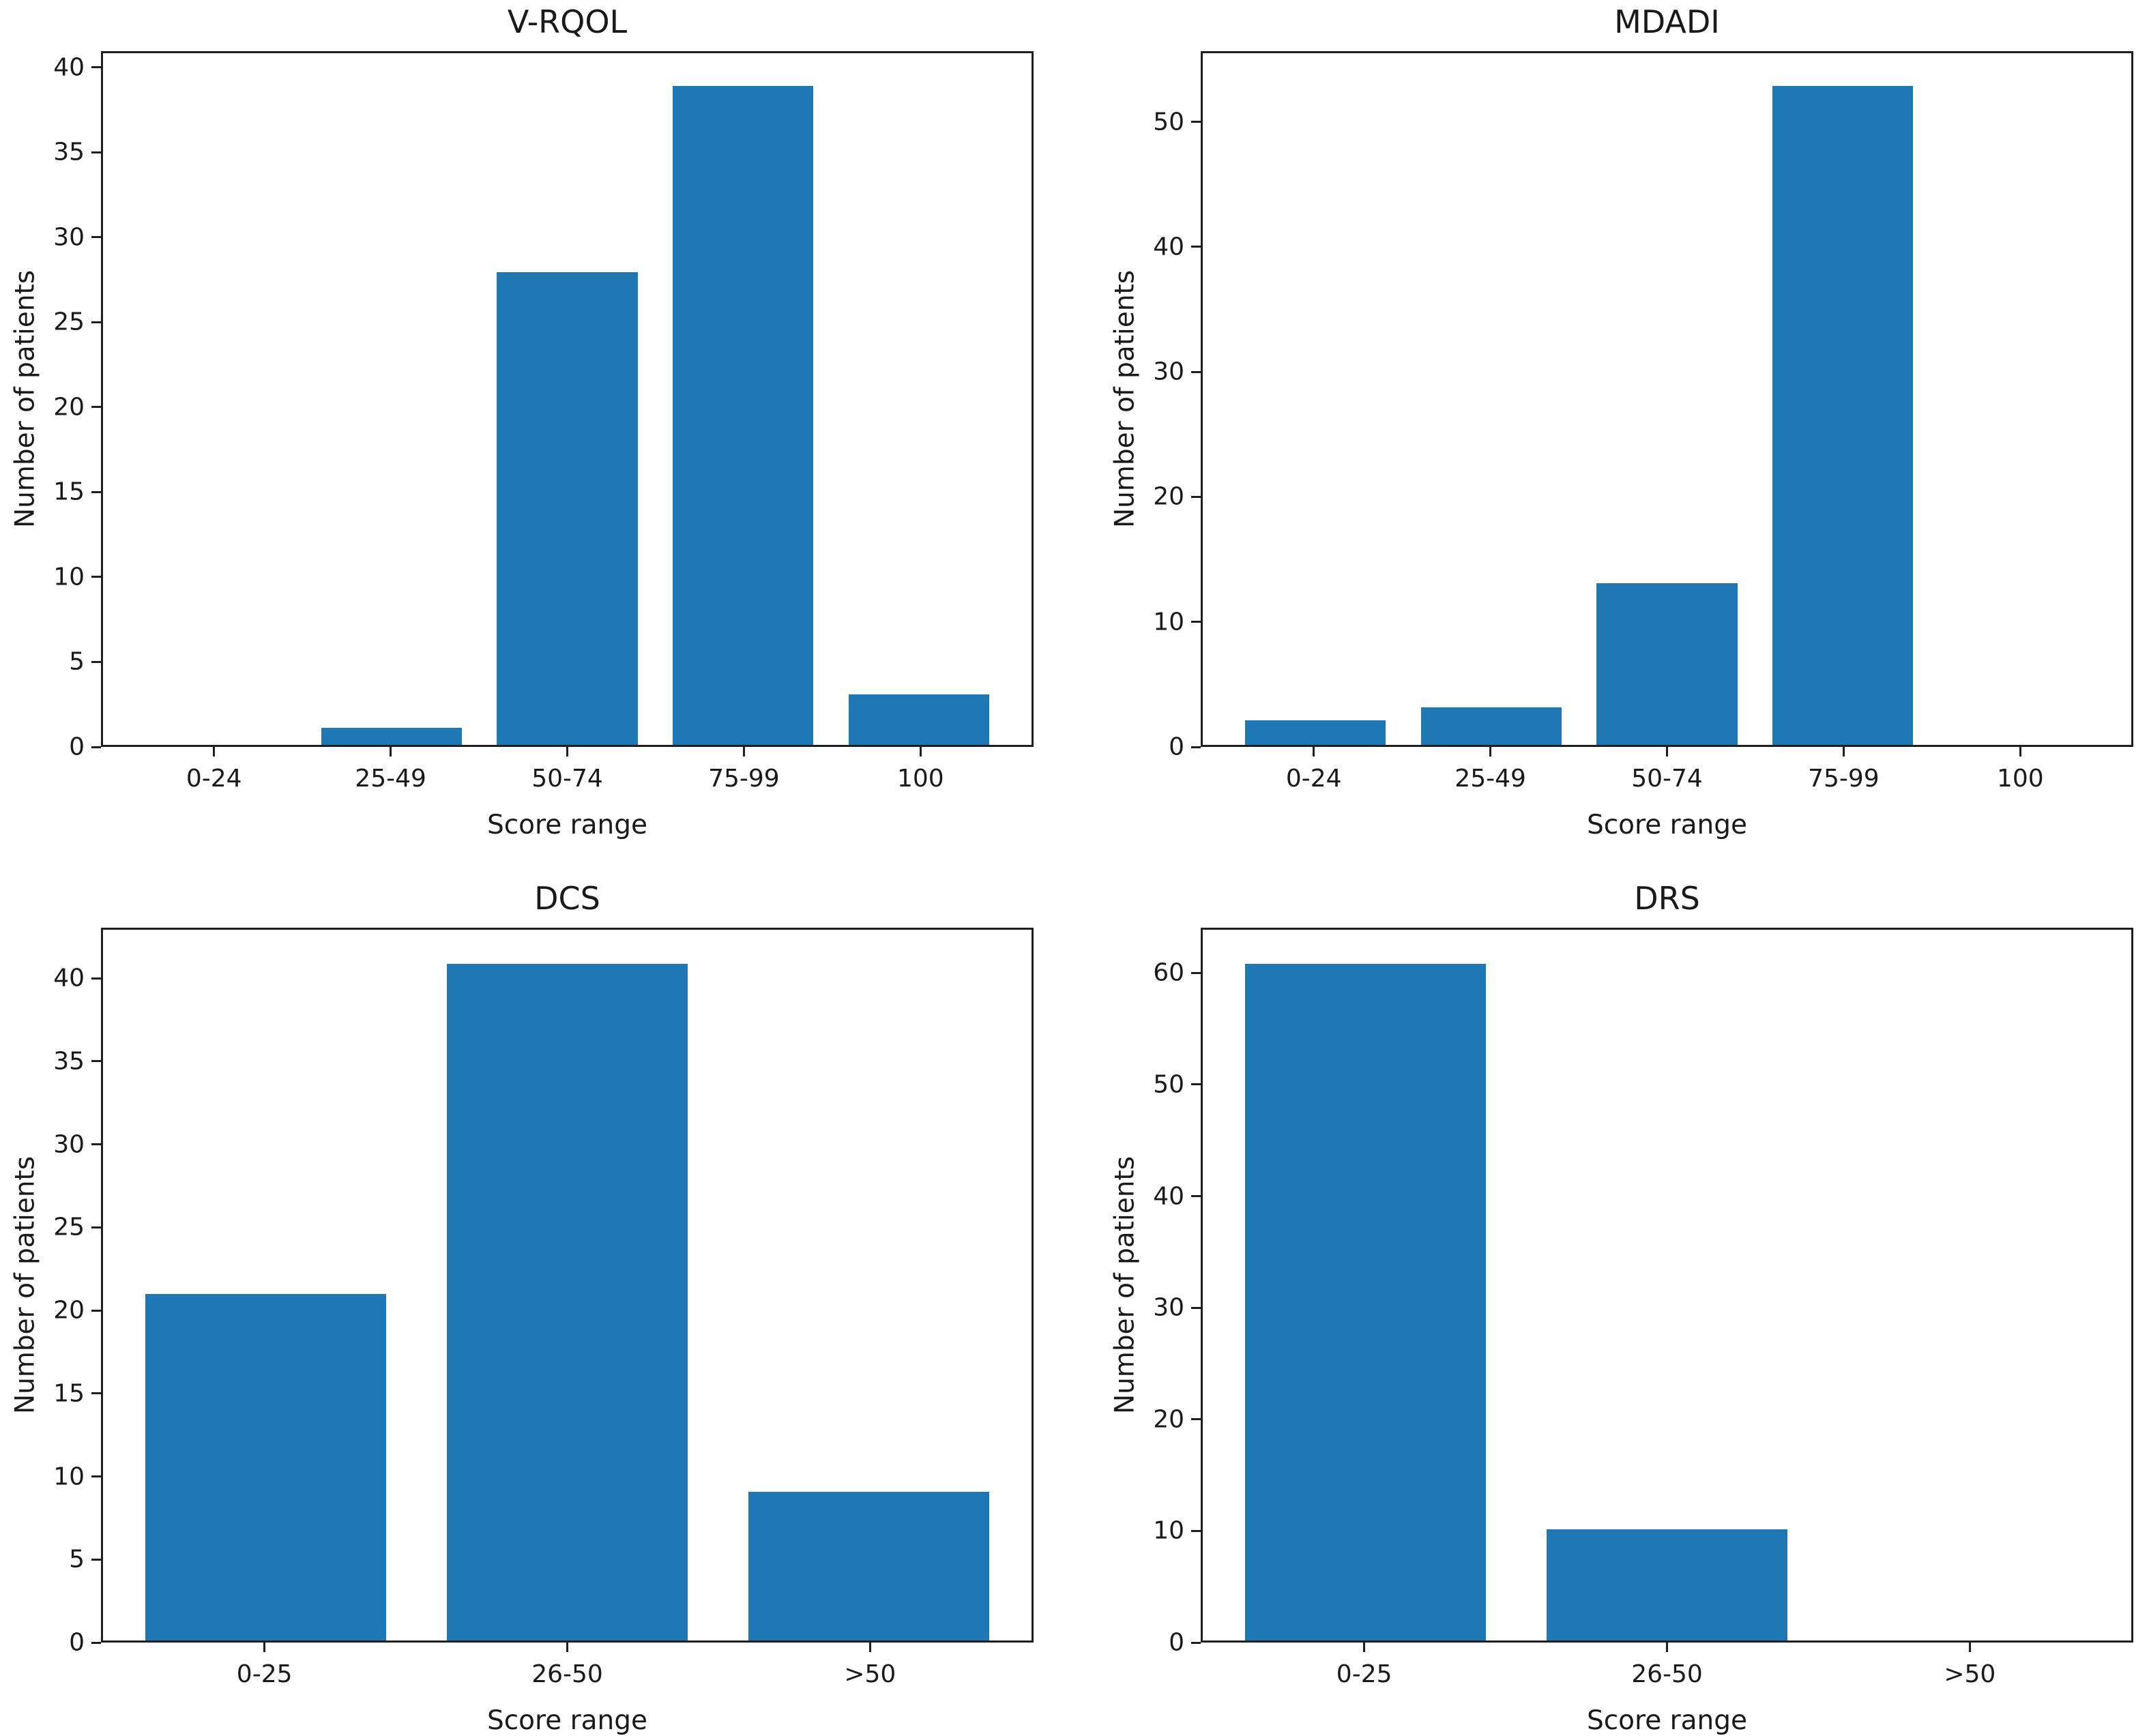 This screenshot has width=2149, height=1736. Describe the element at coordinates (1168, 1085) in the screenshot. I see `y-tick-label: 50` at that location.